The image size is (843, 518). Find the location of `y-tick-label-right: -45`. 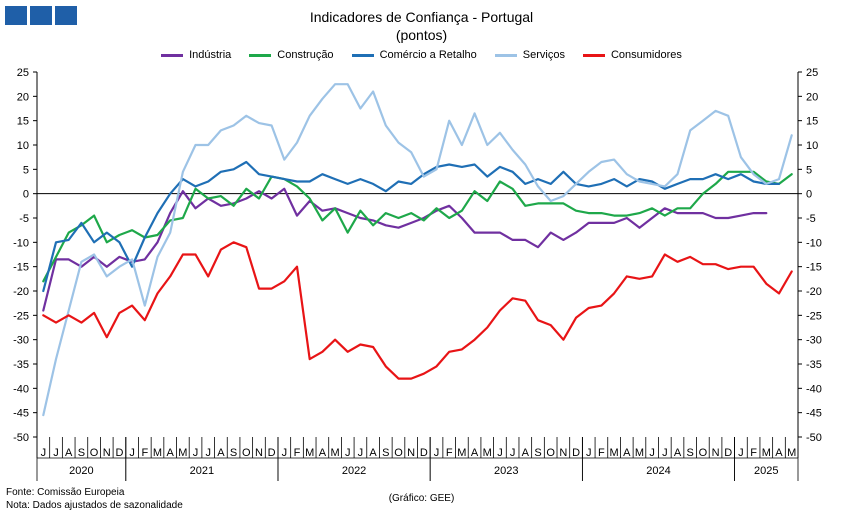

y-tick-label-right: -45 is located at coordinates (814, 414).